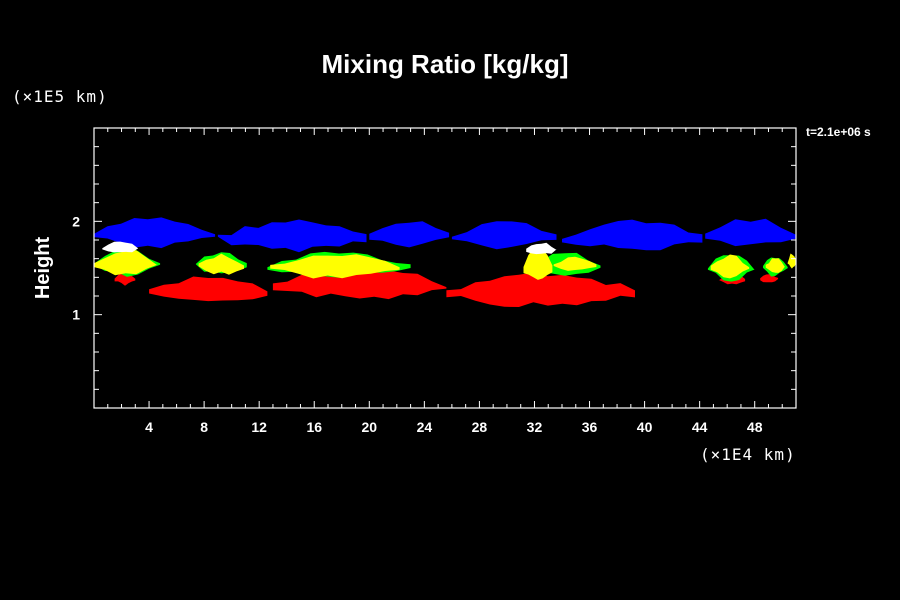  What do you see at coordinates (370, 427) in the screenshot?
I see `x-tick-label: 20` at bounding box center [370, 427].